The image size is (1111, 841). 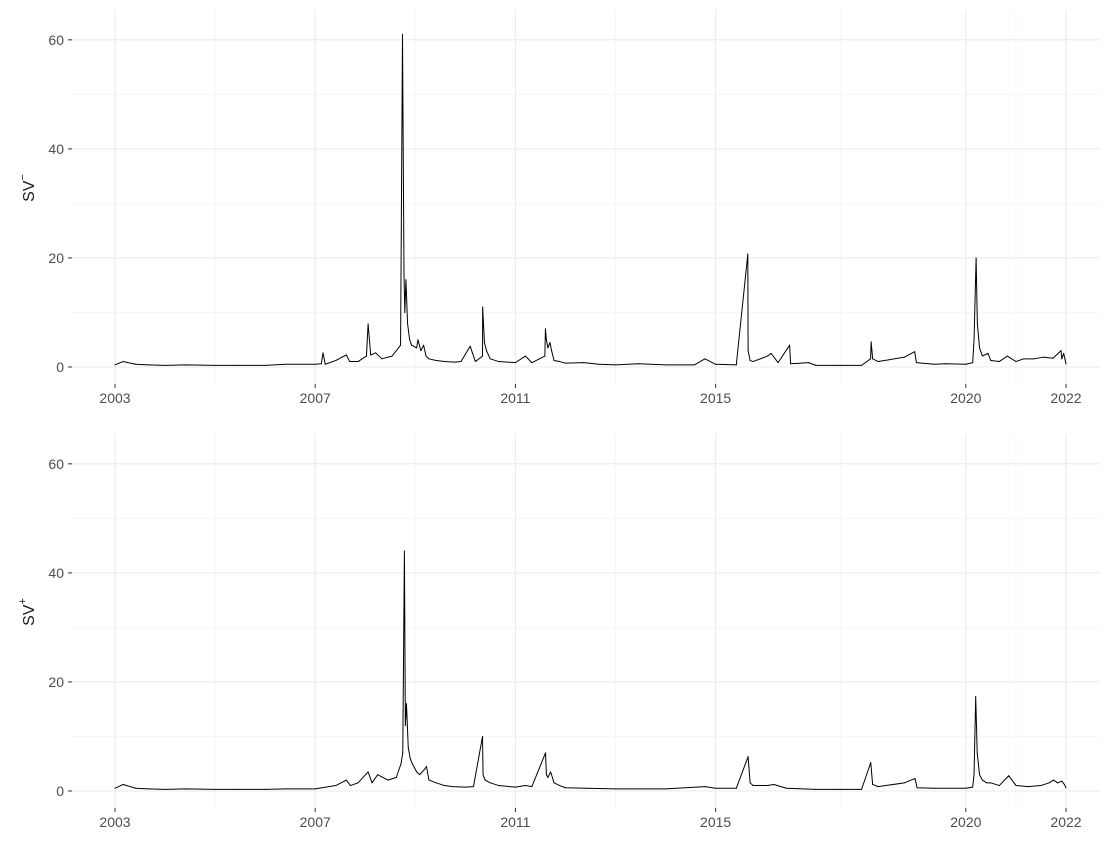 What do you see at coordinates (27, 612) in the screenshot?
I see `y-axis-title: SV+` at bounding box center [27, 612].